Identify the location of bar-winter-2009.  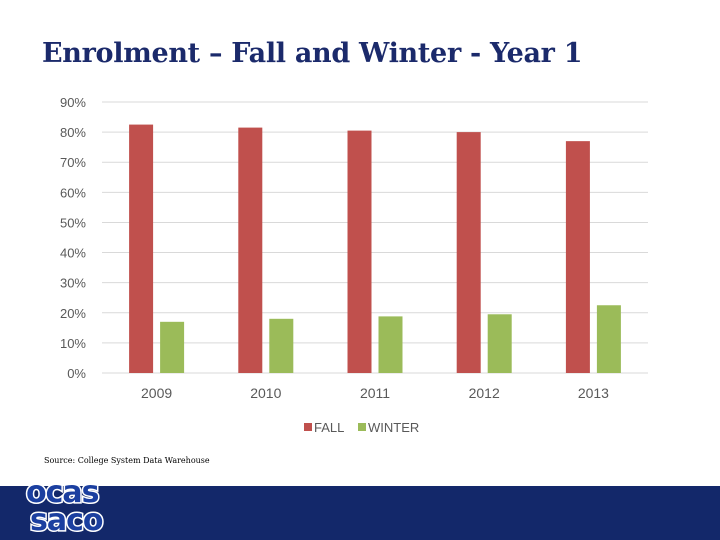
(172, 347).